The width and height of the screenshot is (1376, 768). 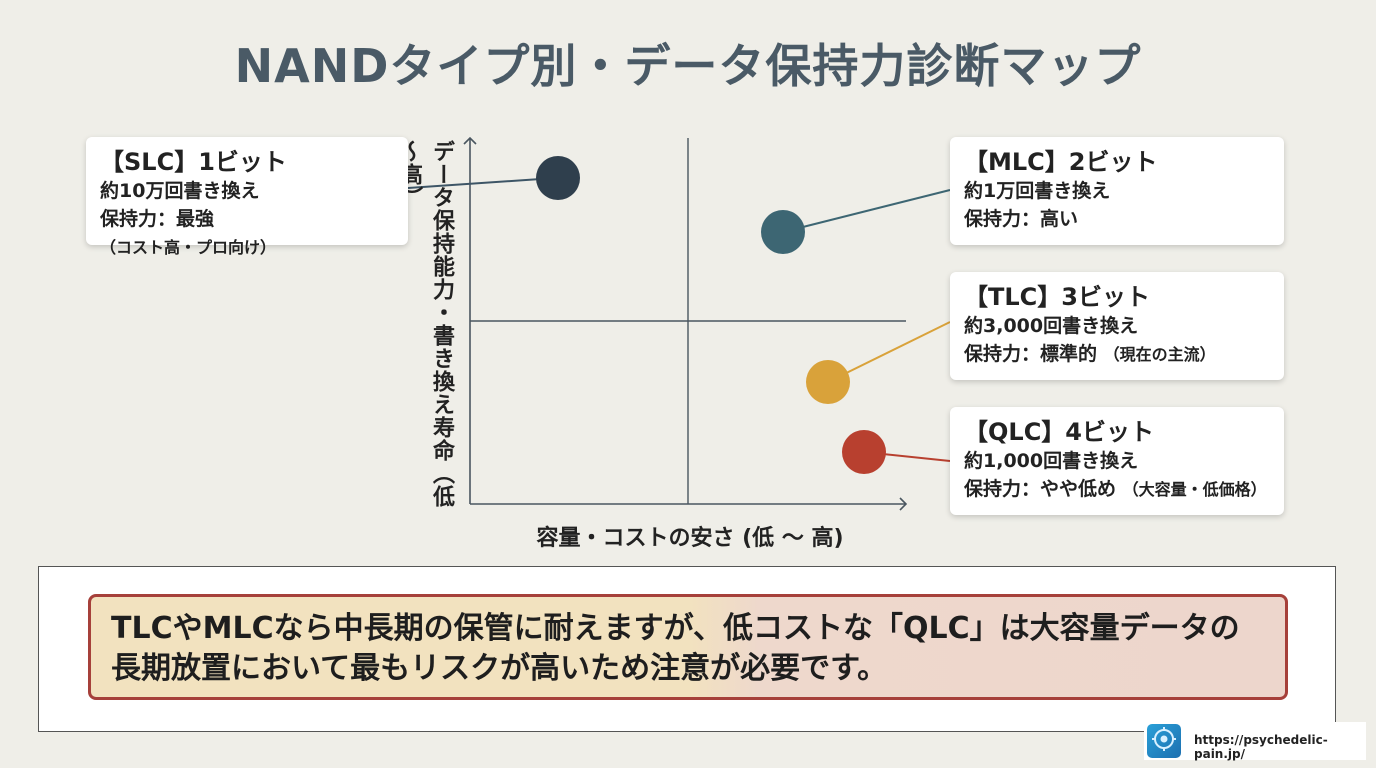 I want to click on card-slc-retention: 保持力：最強 （コスト高・プロ向け）, so click(x=247, y=233).